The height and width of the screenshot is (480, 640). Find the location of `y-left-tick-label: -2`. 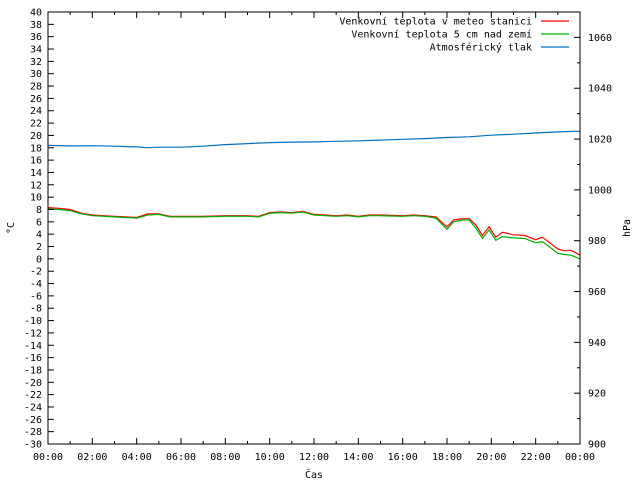

y-left-tick-label: -2 is located at coordinates (36, 272).